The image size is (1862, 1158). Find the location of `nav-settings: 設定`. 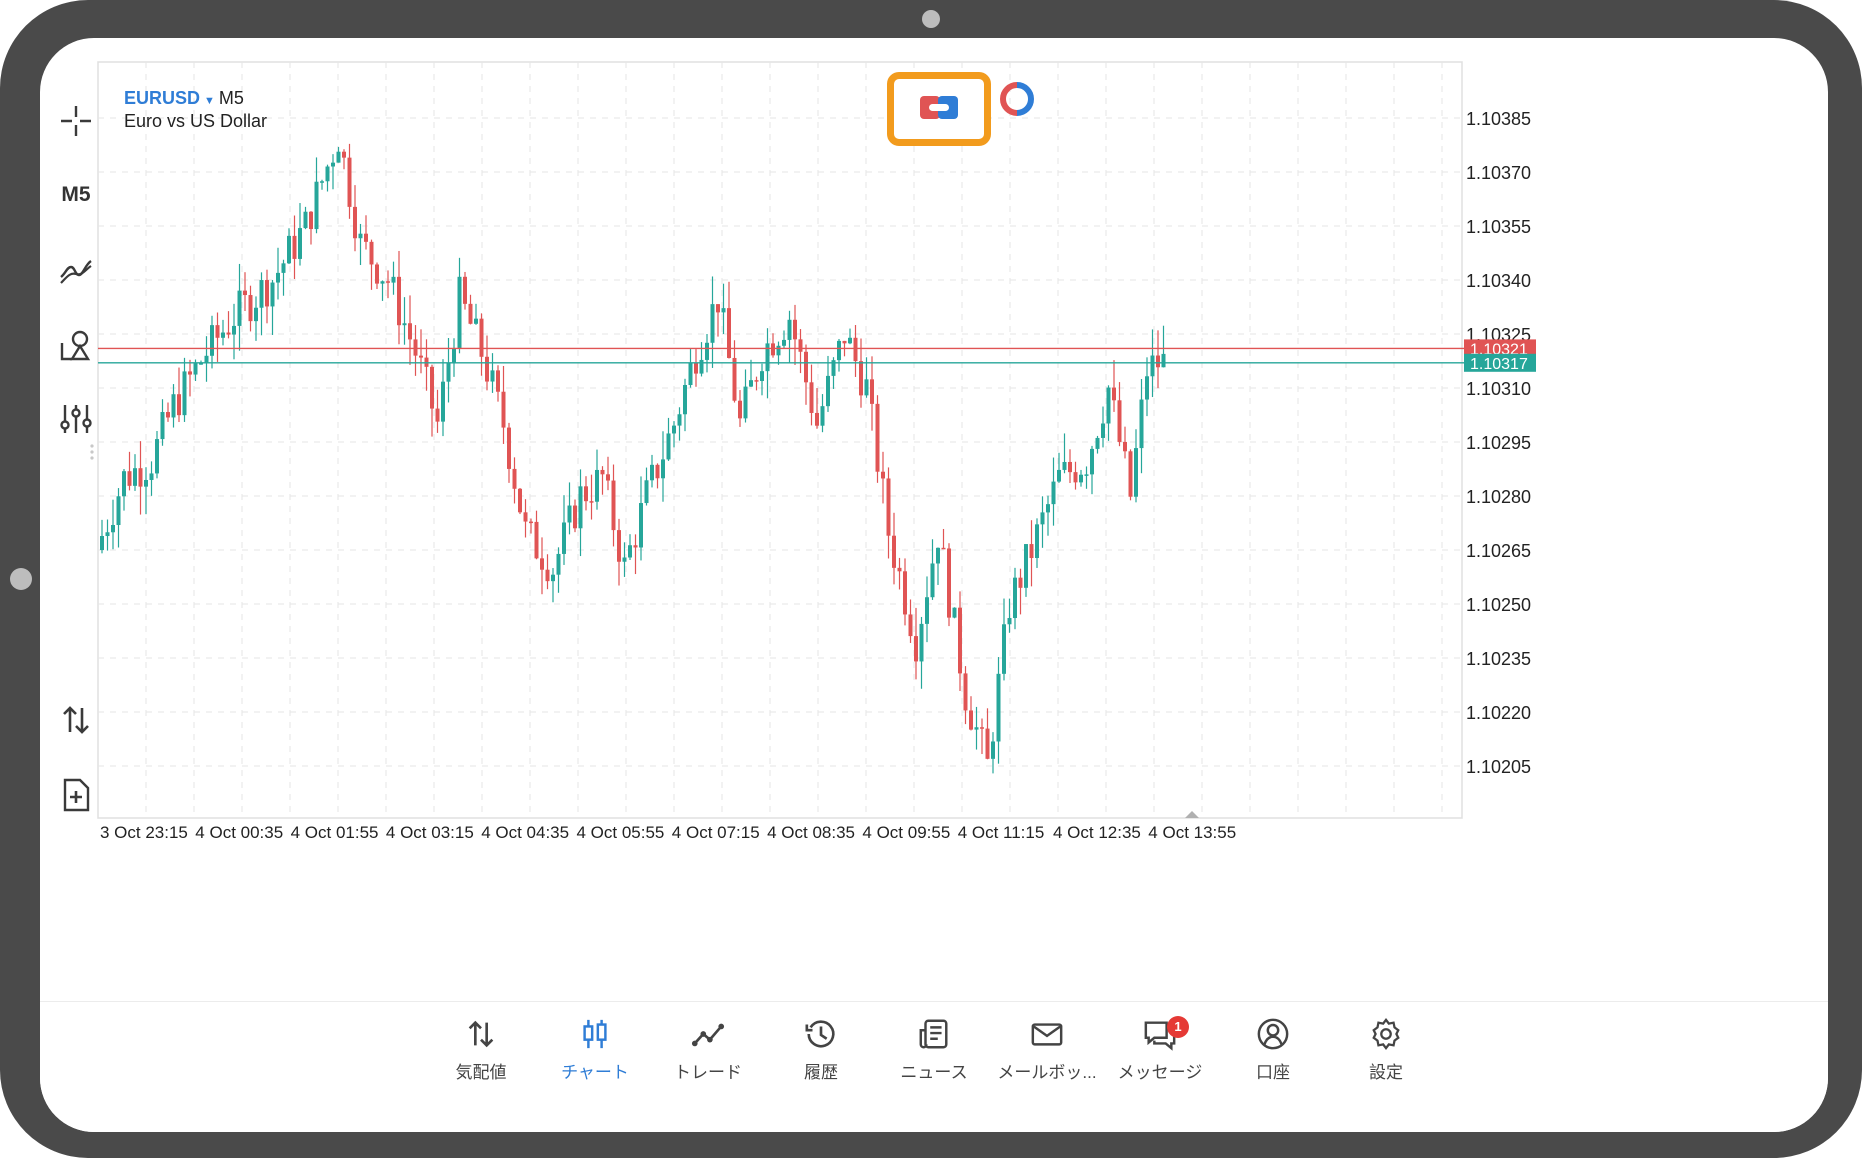

nav-settings: 設定 is located at coordinates (1386, 1059).